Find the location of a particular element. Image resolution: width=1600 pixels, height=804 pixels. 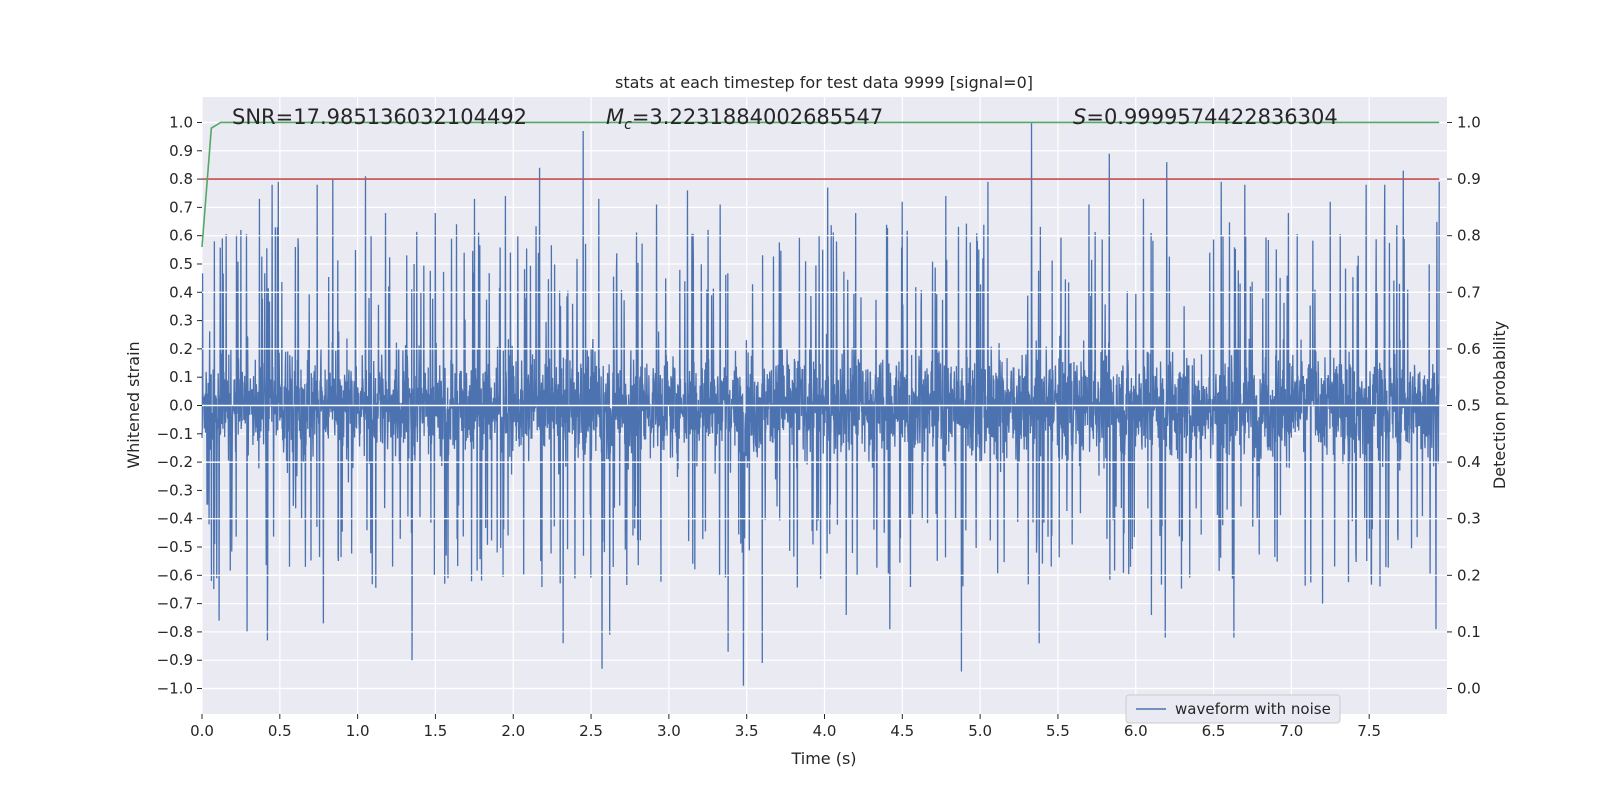

x-tick-label: 4.5 is located at coordinates (902, 731).